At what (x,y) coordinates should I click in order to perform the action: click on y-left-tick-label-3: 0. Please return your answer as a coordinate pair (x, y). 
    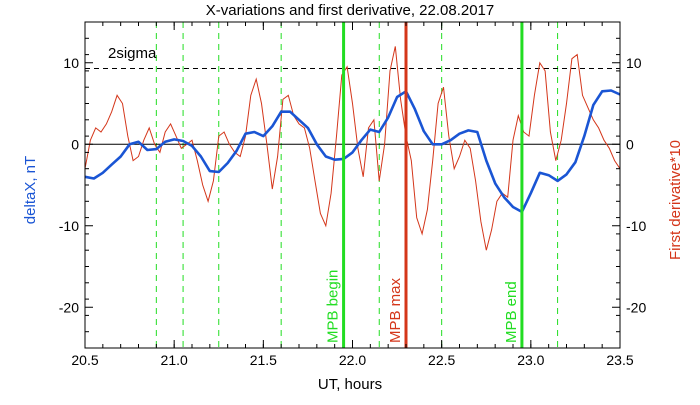
    Looking at the image, I should click on (75, 144).